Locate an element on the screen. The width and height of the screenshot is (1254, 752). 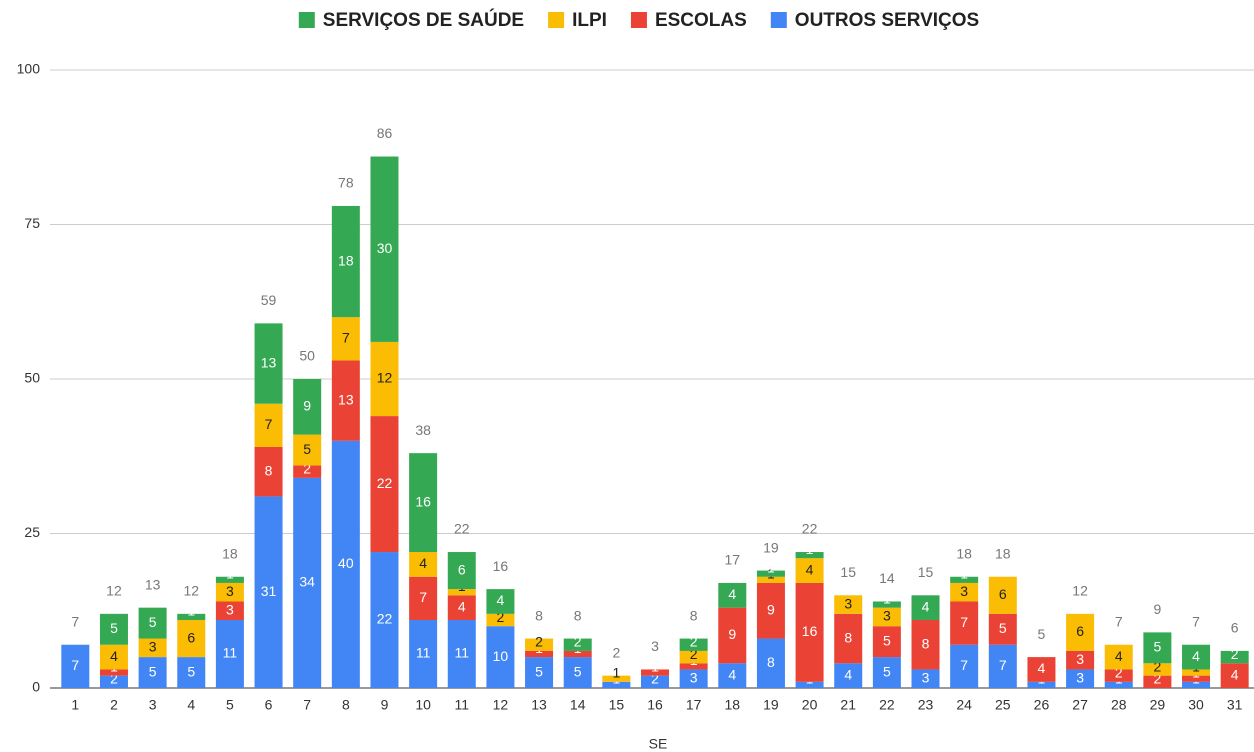
total-label: 59 is located at coordinates (269, 300).